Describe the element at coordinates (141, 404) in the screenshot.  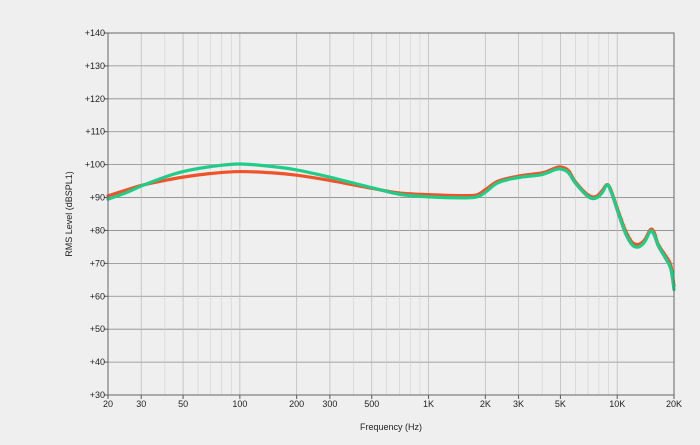
I see `x-tick-label: 30` at that location.